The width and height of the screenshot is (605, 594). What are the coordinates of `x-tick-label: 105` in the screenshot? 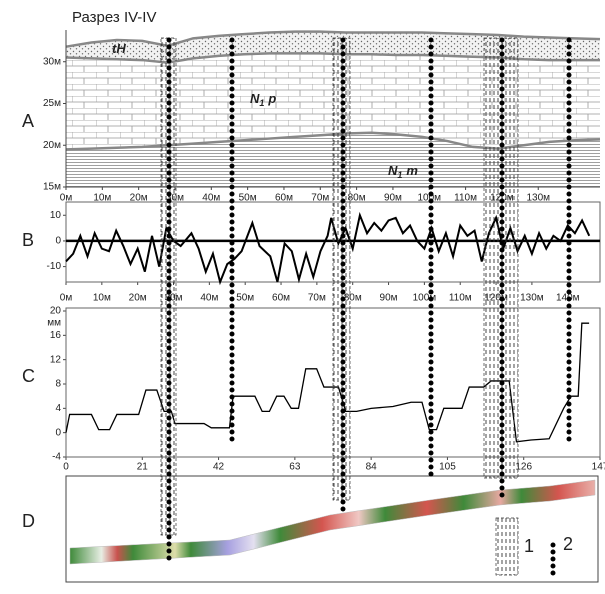 It's located at (447, 467).